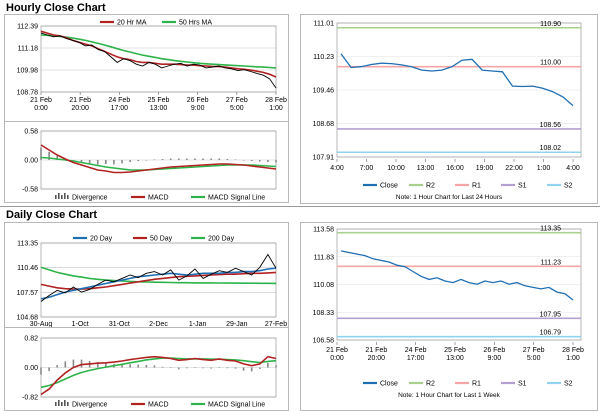 The height and width of the screenshot is (413, 600). I want to click on chart-note: Note: 1 Hour Chart for Last 1 Week, so click(449, 395).